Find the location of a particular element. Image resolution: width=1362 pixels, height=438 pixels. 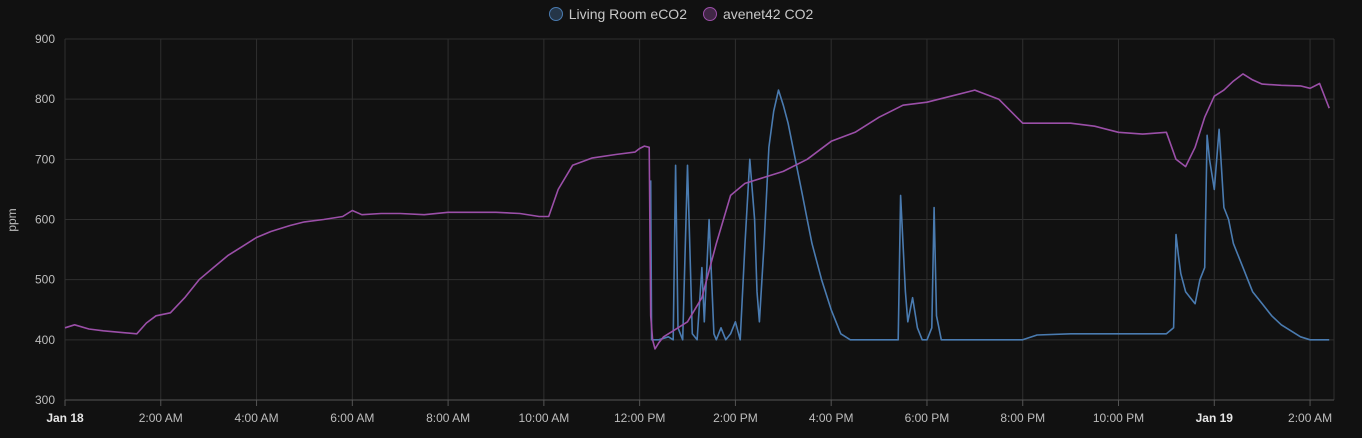

x-tick-label: 10:00 PM is located at coordinates (1118, 418).